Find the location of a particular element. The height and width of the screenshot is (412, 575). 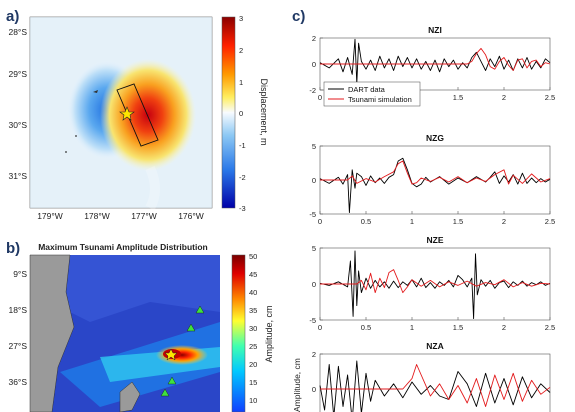

panel-c-label: c) is located at coordinates (299, 16).